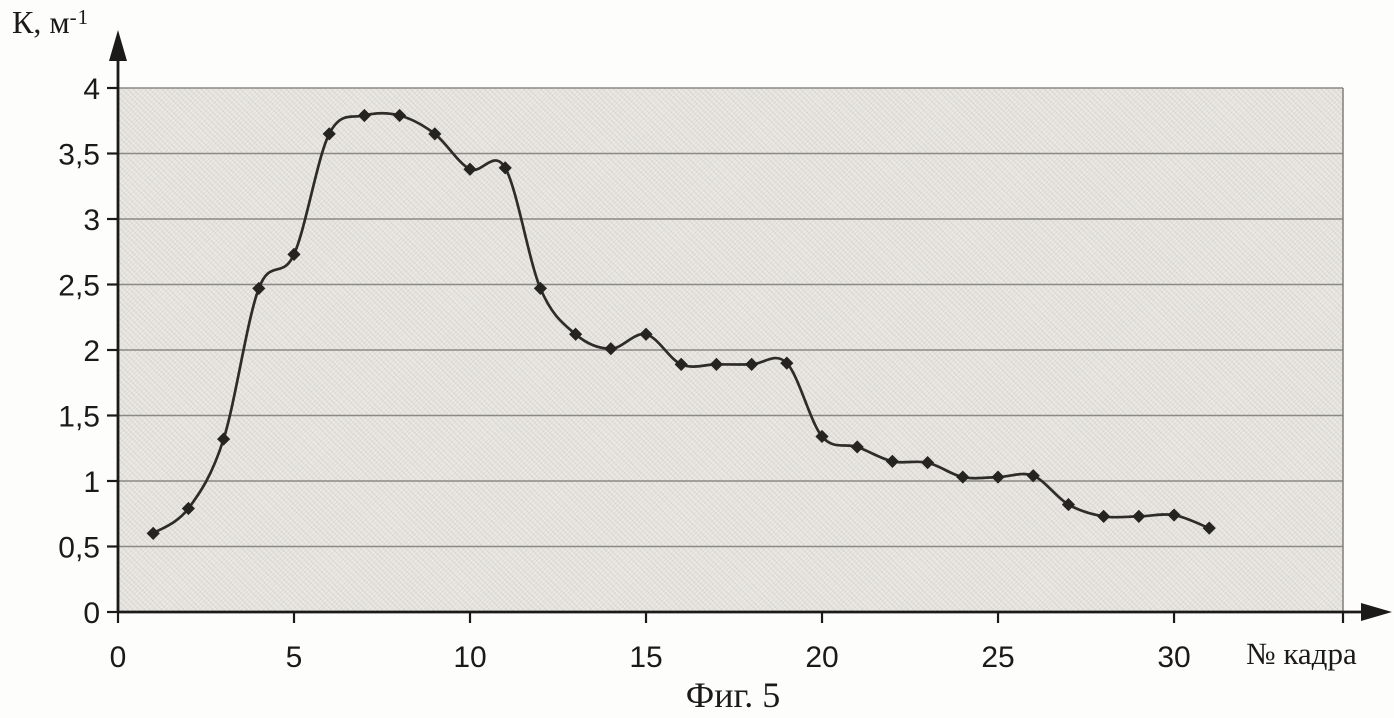 This screenshot has height=718, width=1394. What do you see at coordinates (79, 154) in the screenshot?
I see `y-tick-label-3,5: 3,5` at bounding box center [79, 154].